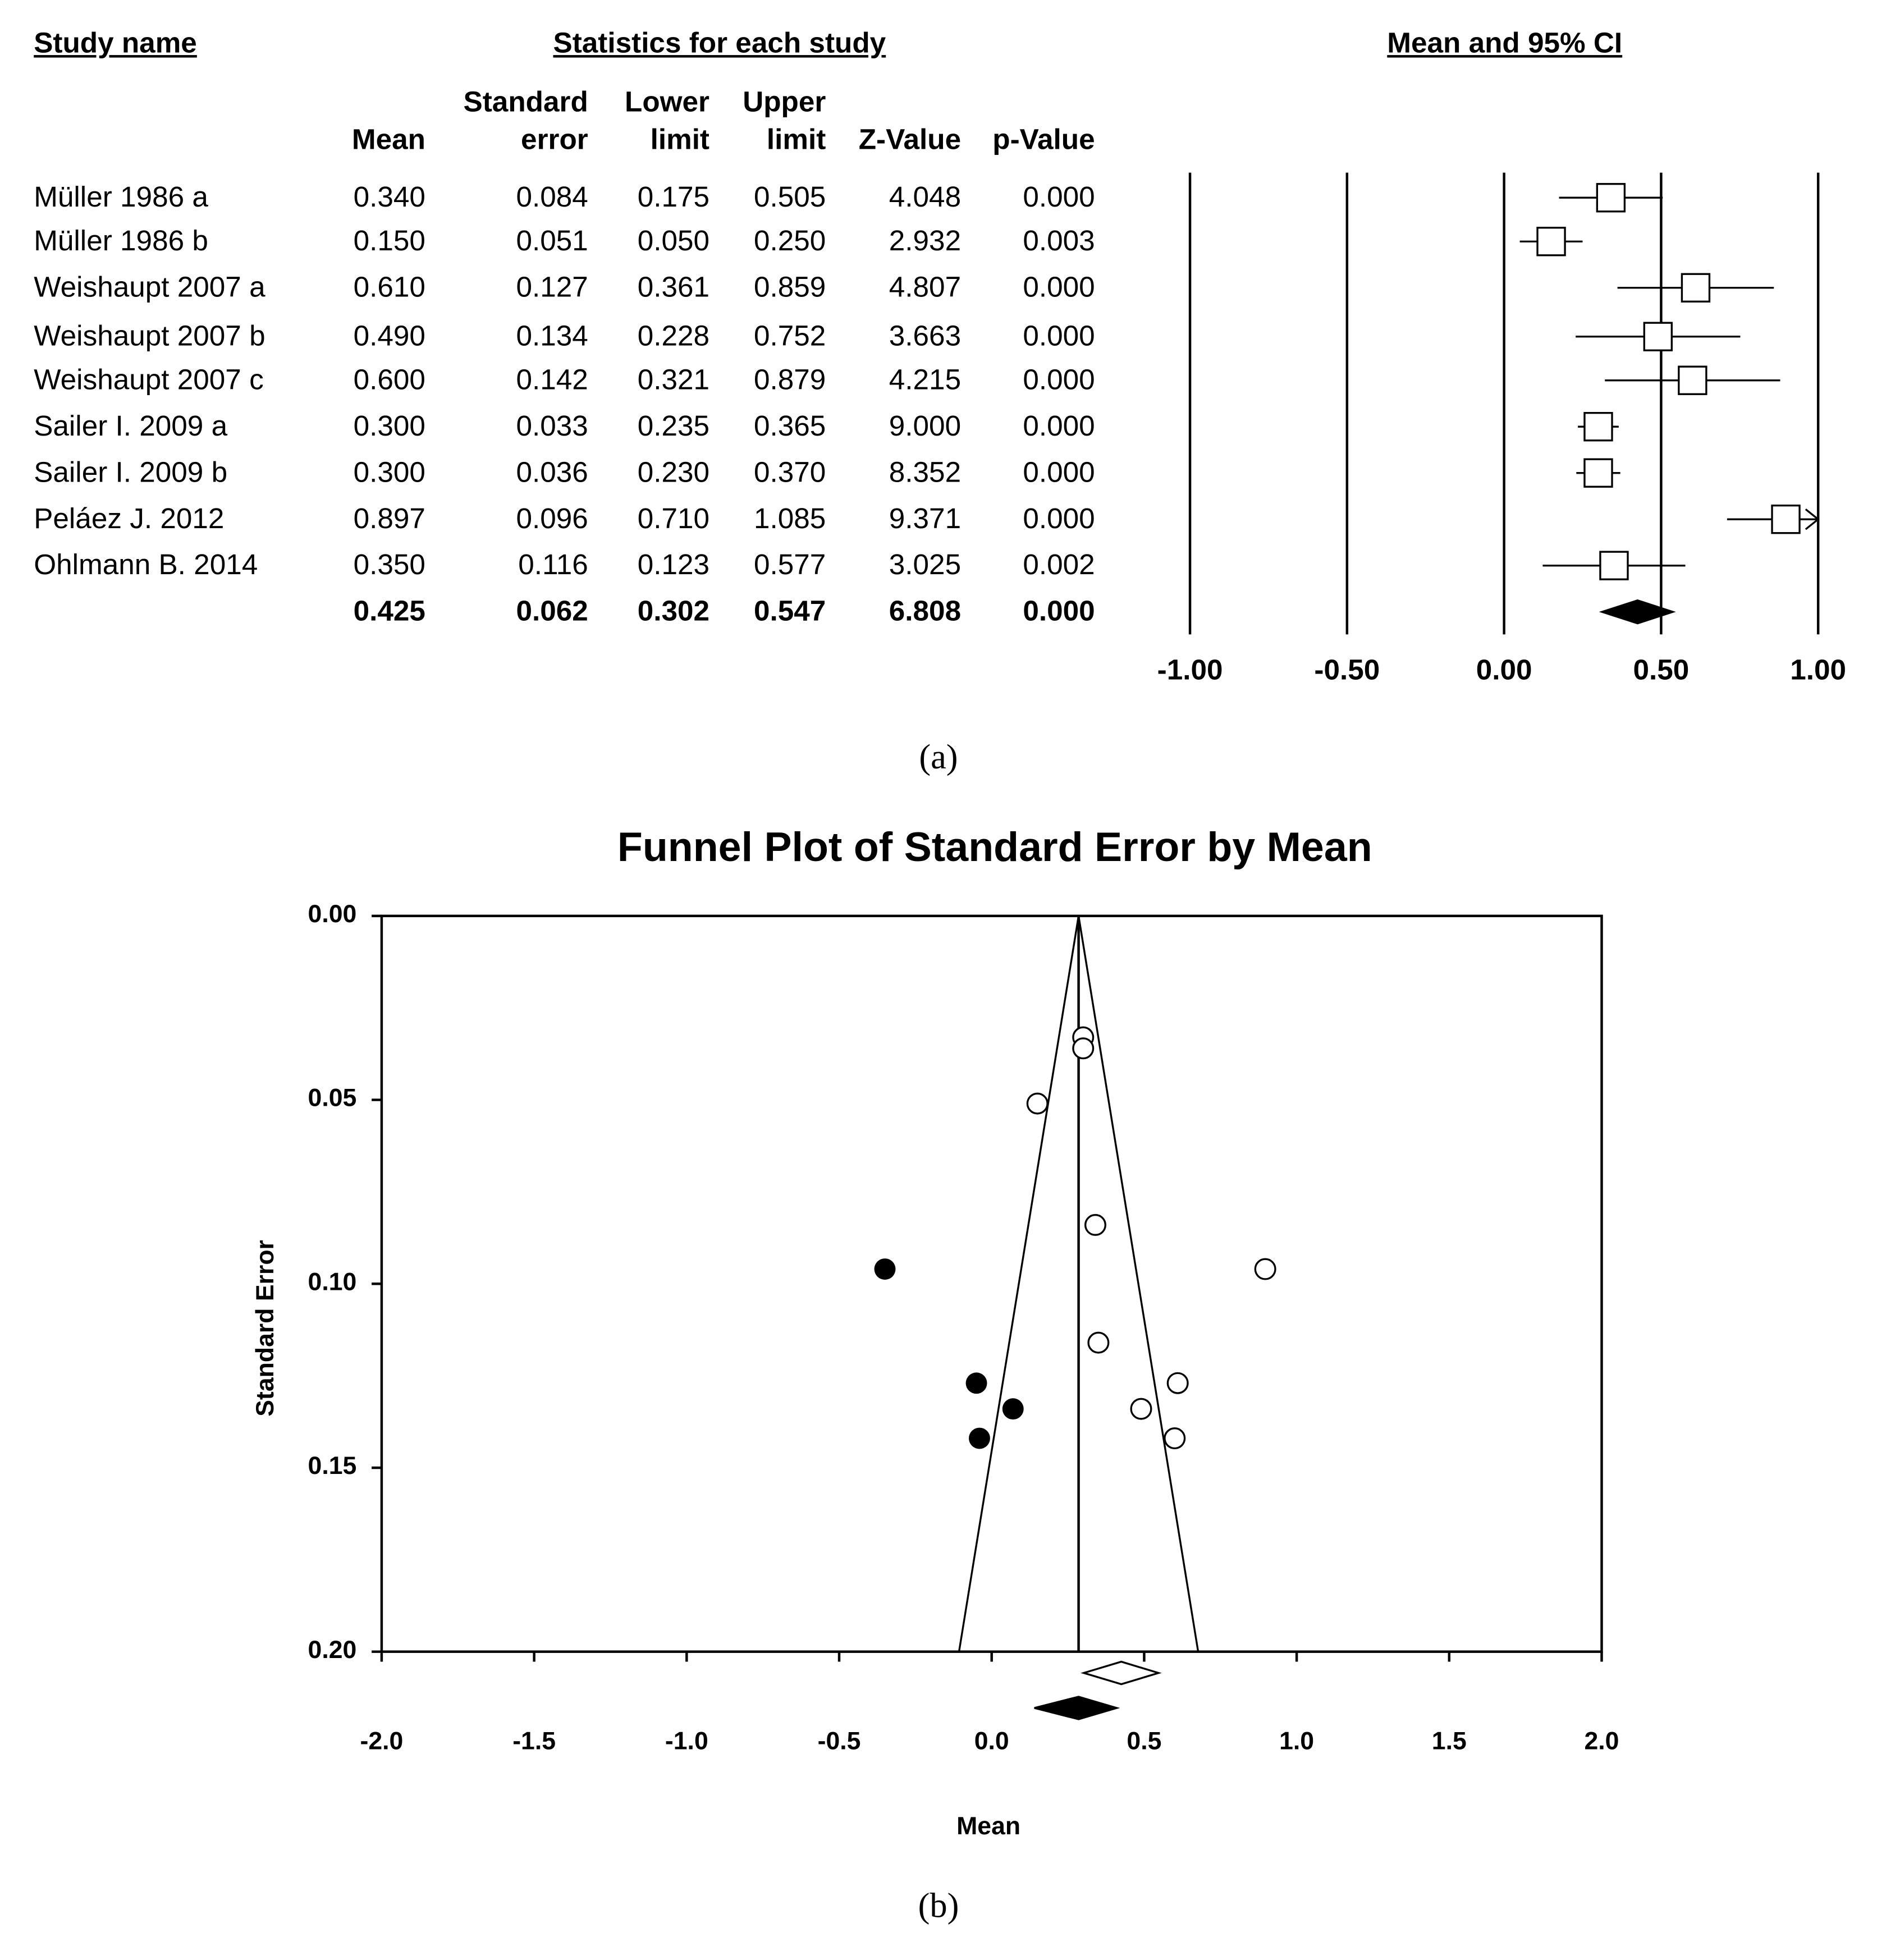 The image size is (1877, 1960). Describe the element at coordinates (149, 336) in the screenshot. I see `study-name: Weishaupt 2007 b` at that location.